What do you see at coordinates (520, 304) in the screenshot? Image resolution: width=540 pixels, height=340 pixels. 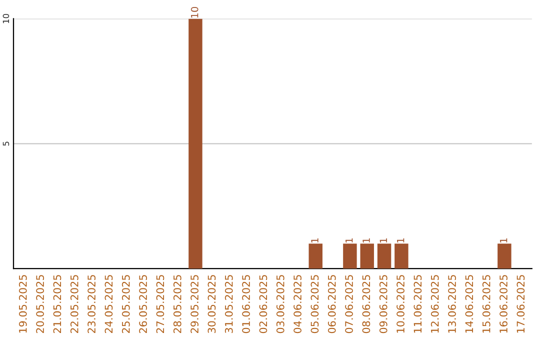 I see `x-tick-label: 17.06.2025` at bounding box center [520, 304].